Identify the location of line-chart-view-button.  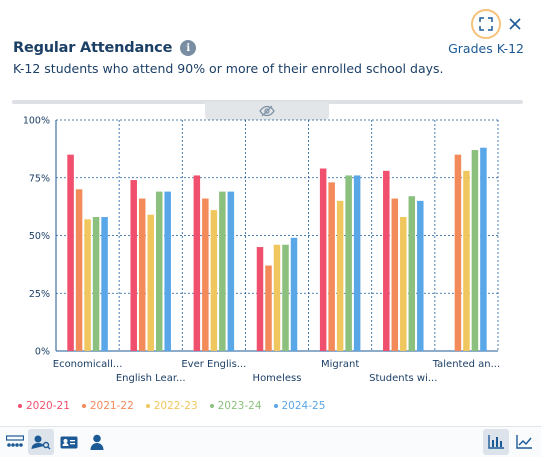
(524, 442).